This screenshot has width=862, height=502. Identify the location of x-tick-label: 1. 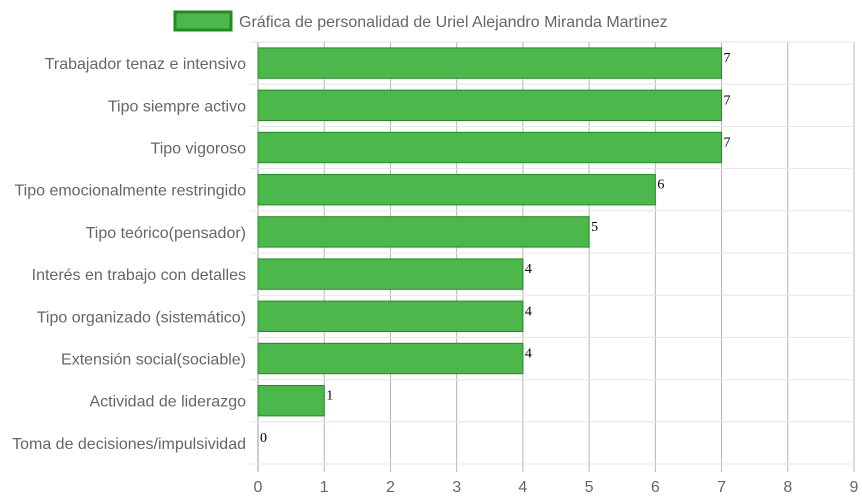
(324, 487).